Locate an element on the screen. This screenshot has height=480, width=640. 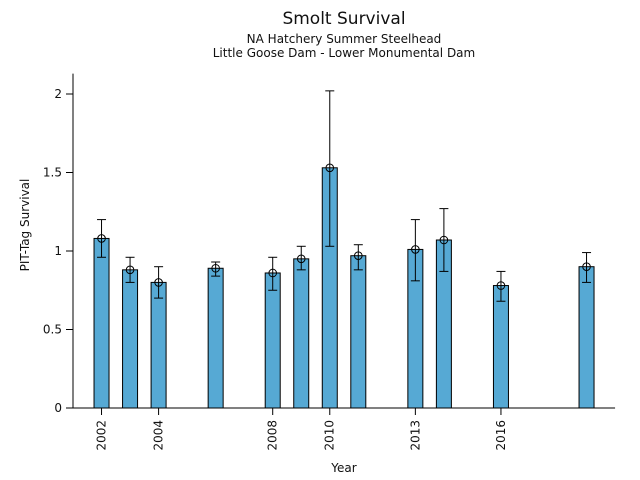
bar-2016 is located at coordinates (500, 347).